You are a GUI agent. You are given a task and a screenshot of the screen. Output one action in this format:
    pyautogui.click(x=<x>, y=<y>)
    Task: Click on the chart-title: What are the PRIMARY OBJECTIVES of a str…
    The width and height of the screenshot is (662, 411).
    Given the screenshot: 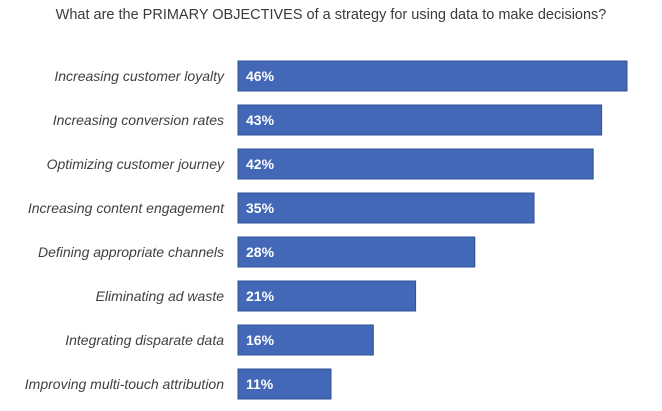 What is the action you would take?
    pyautogui.click(x=331, y=15)
    